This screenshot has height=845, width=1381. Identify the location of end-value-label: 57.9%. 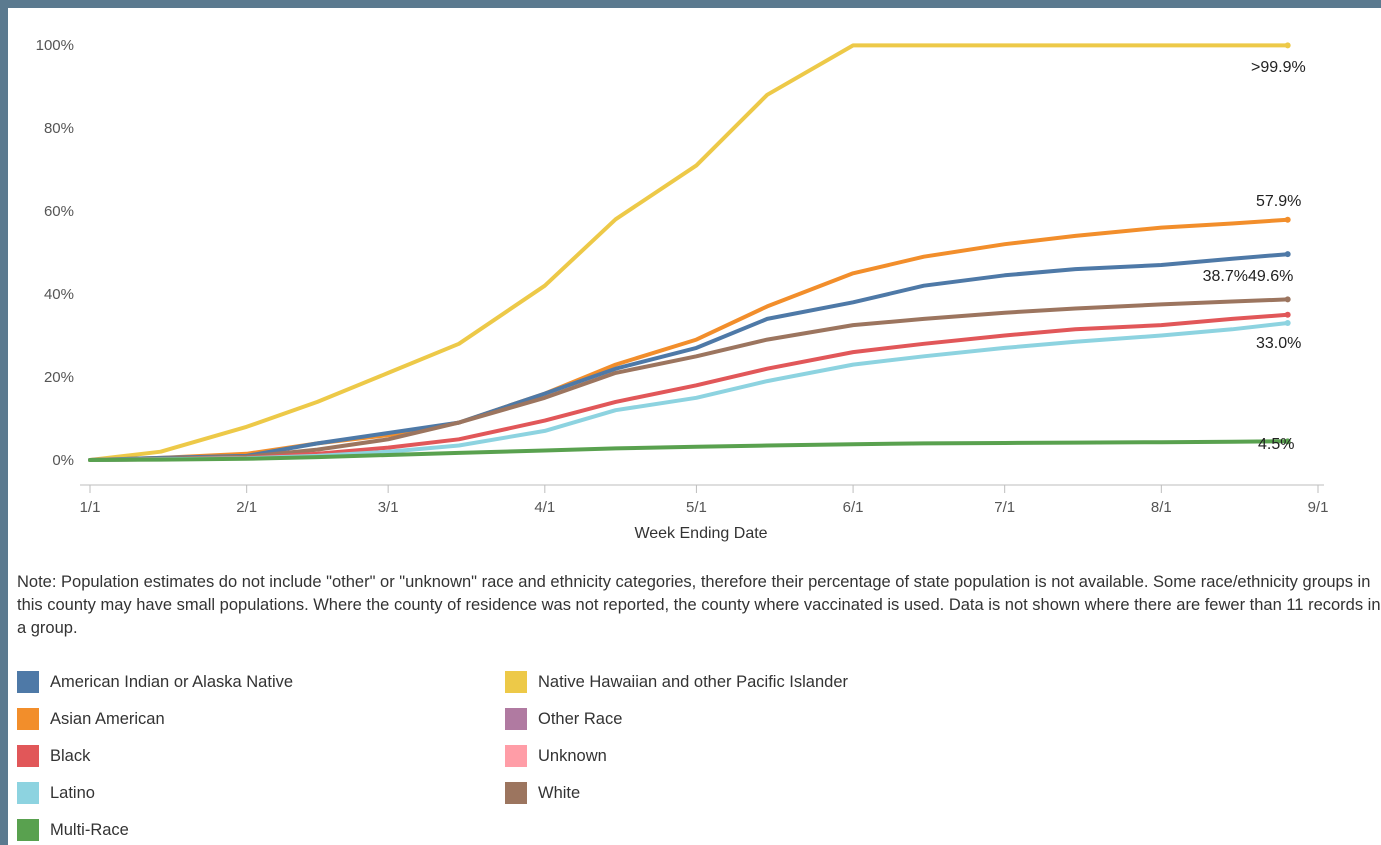
(1278, 201).